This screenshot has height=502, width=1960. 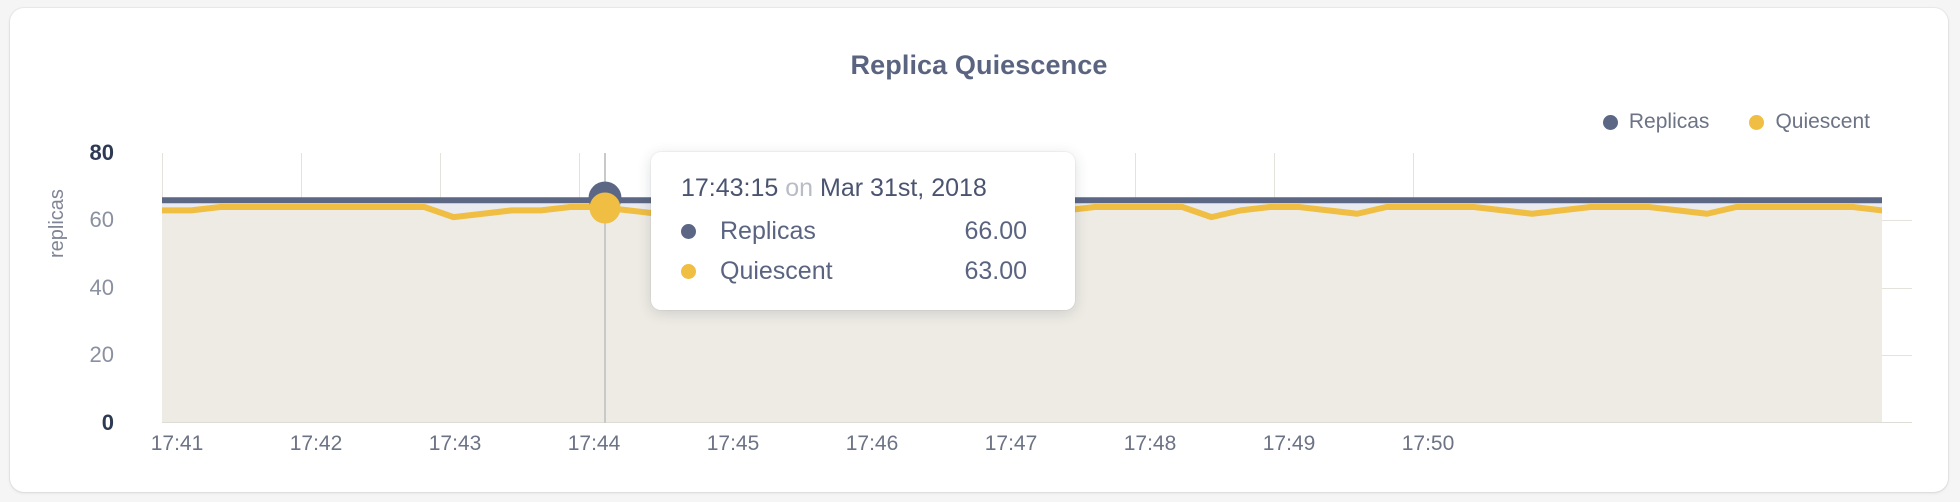 I want to click on tooltip-date: Mar 31st, 2018, so click(x=903, y=188).